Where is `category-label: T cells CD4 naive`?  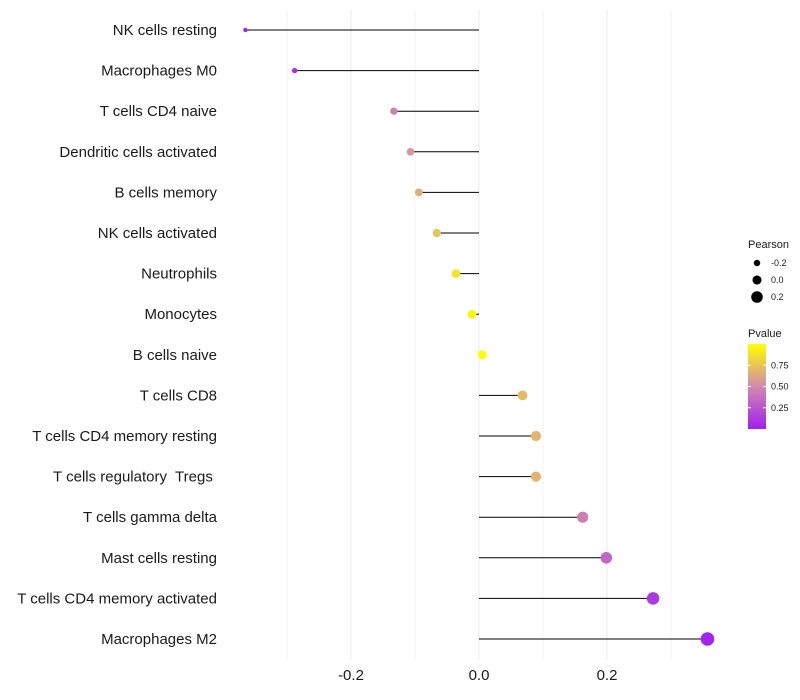
category-label: T cells CD4 naive is located at coordinates (158, 111).